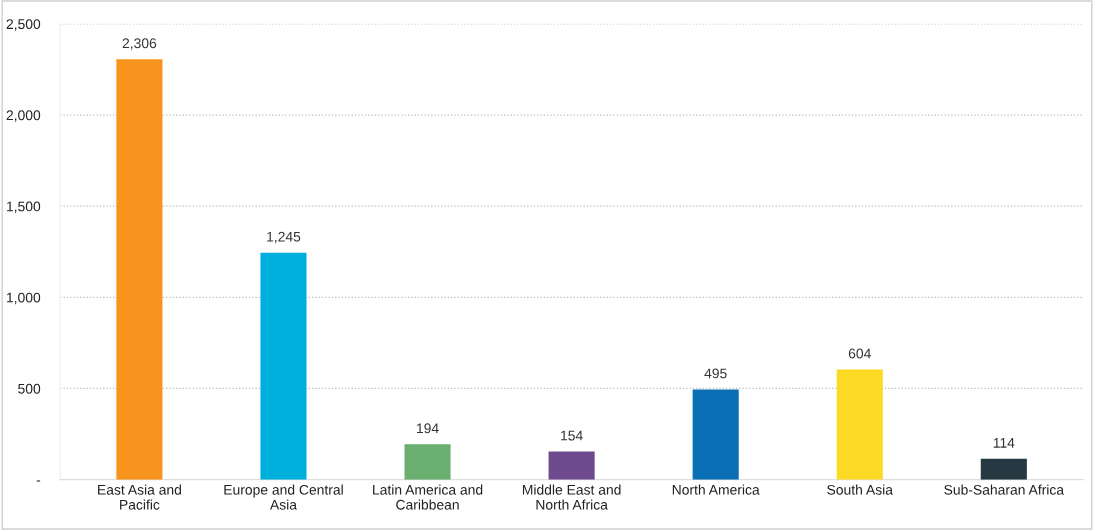  Describe the element at coordinates (716, 489) in the screenshot. I see `x-tick-label: North America` at that location.